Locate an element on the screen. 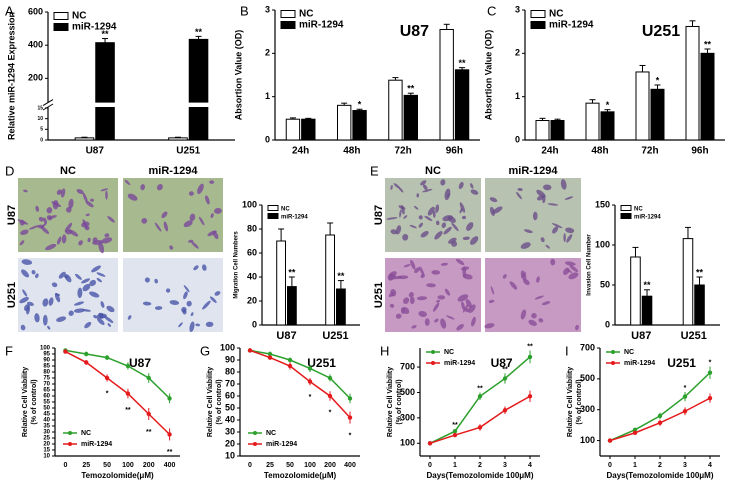 The height and width of the screenshot is (484, 729). y-tick-label: 300 is located at coordinates (587, 409).